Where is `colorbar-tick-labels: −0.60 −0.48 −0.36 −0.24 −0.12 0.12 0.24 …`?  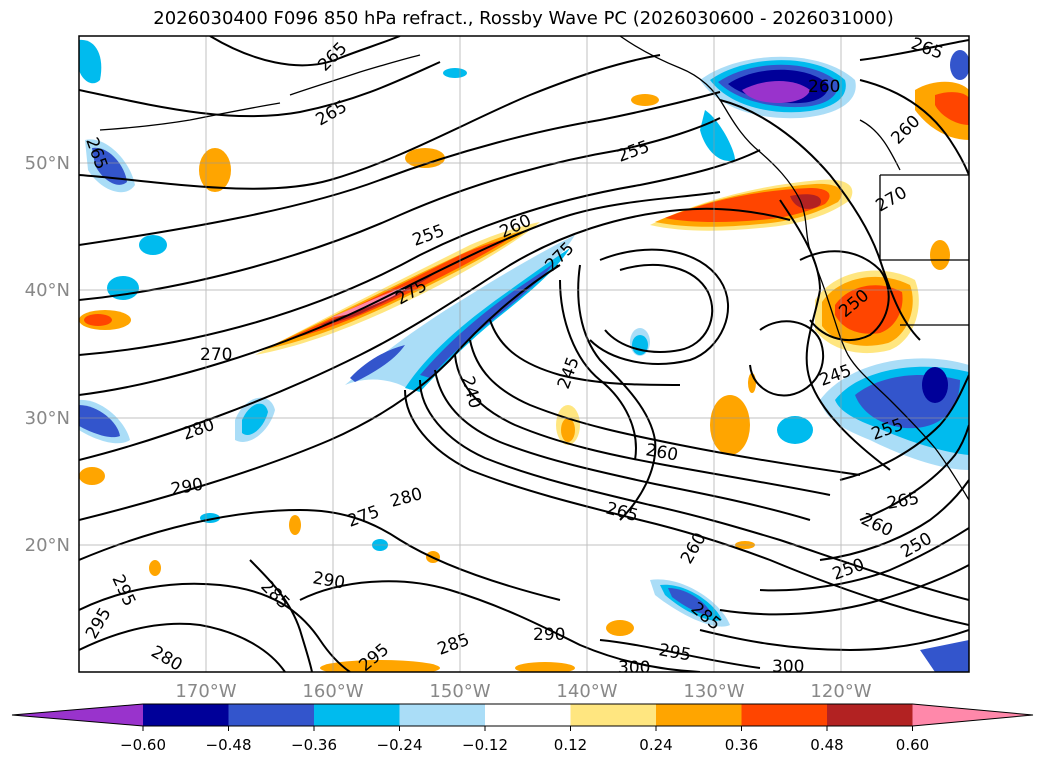 colorbar-tick-labels: −0.60 −0.48 −0.36 −0.24 −0.12 0.12 0.24 … is located at coordinates (524, 745).